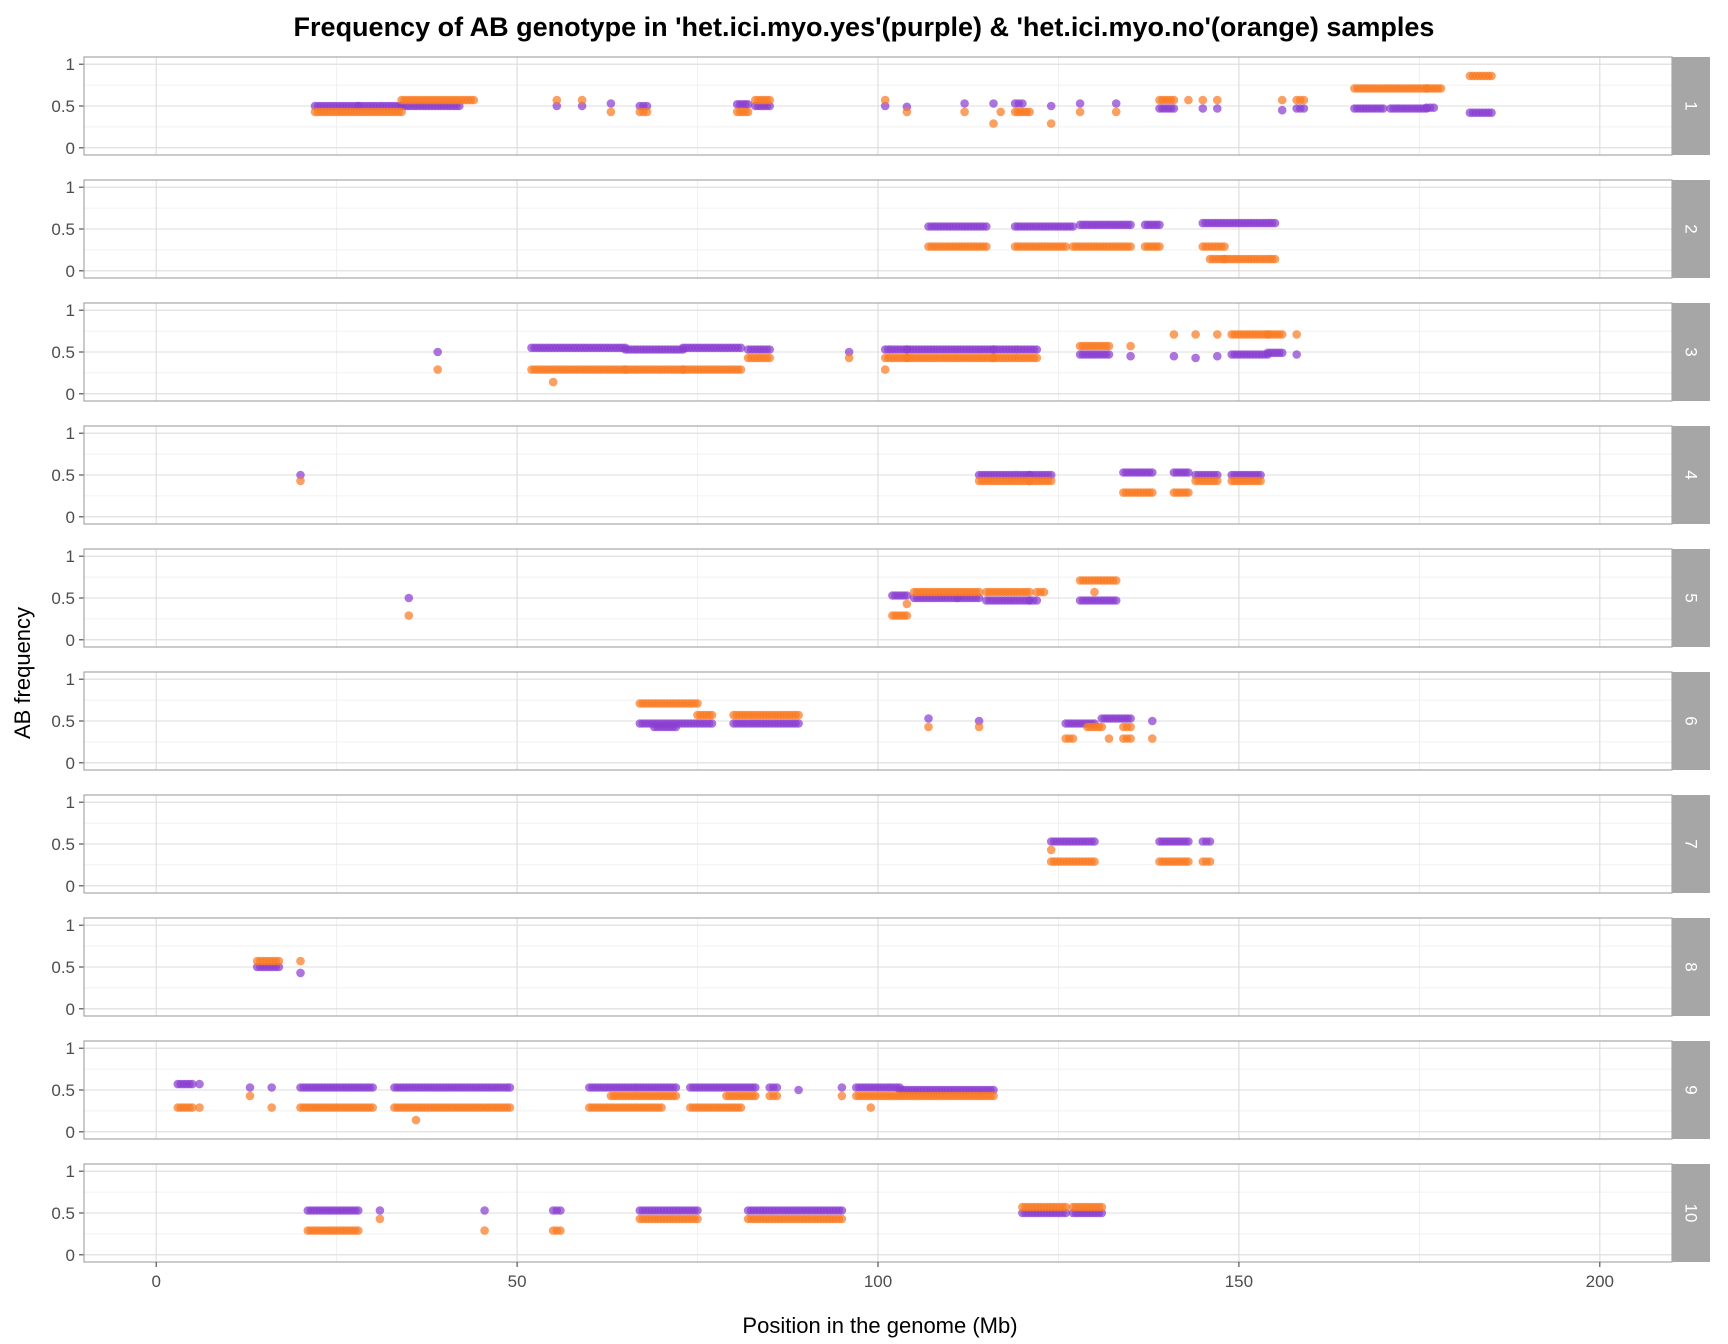  I want to click on x-tick-label: 150, so click(1239, 1281).